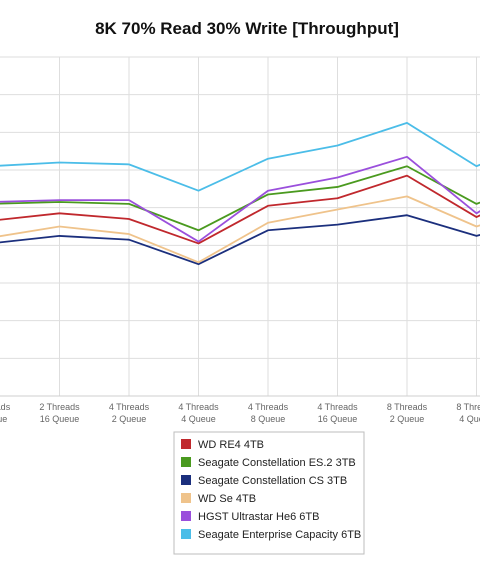 Image resolution: width=480 pixels, height=568 pixels. What do you see at coordinates (272, 481) in the screenshot?
I see `legend-label: Seagate Constellation CS 3TB` at bounding box center [272, 481].